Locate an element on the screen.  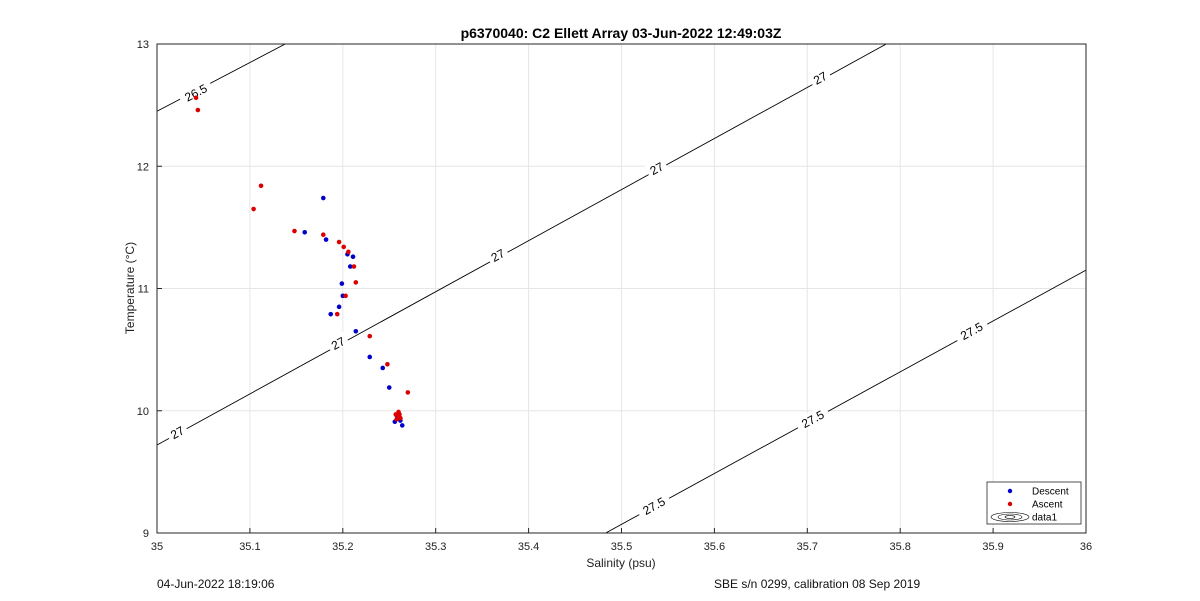
footer-calibration: SBE s/n 0299, calibration 08 Sep 2019 is located at coordinates (817, 584).